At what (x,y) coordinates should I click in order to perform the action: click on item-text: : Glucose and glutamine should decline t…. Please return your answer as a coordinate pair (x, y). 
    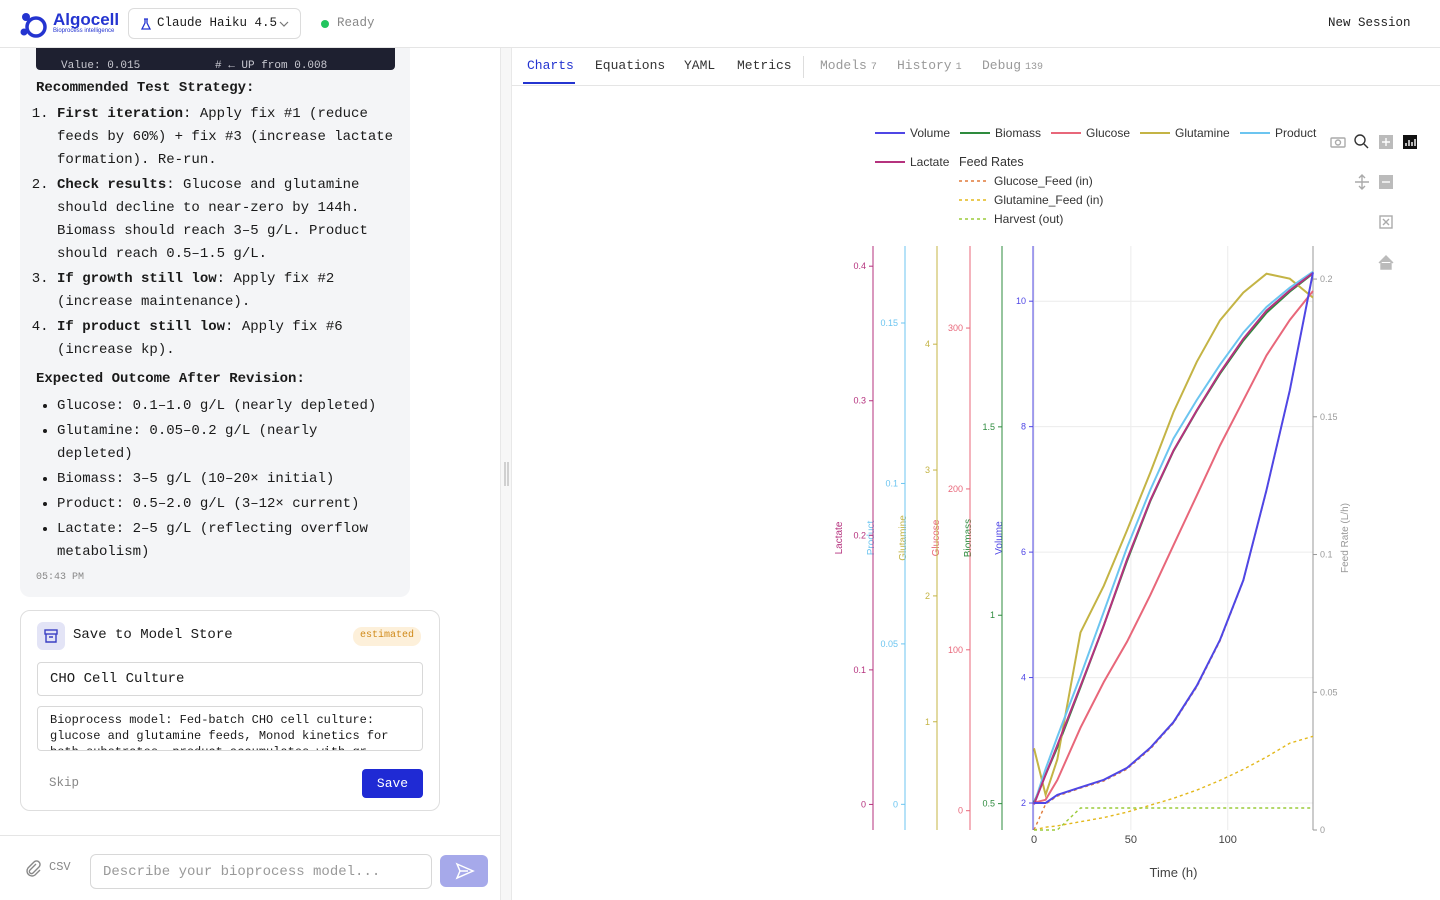
    Looking at the image, I should click on (212, 219).